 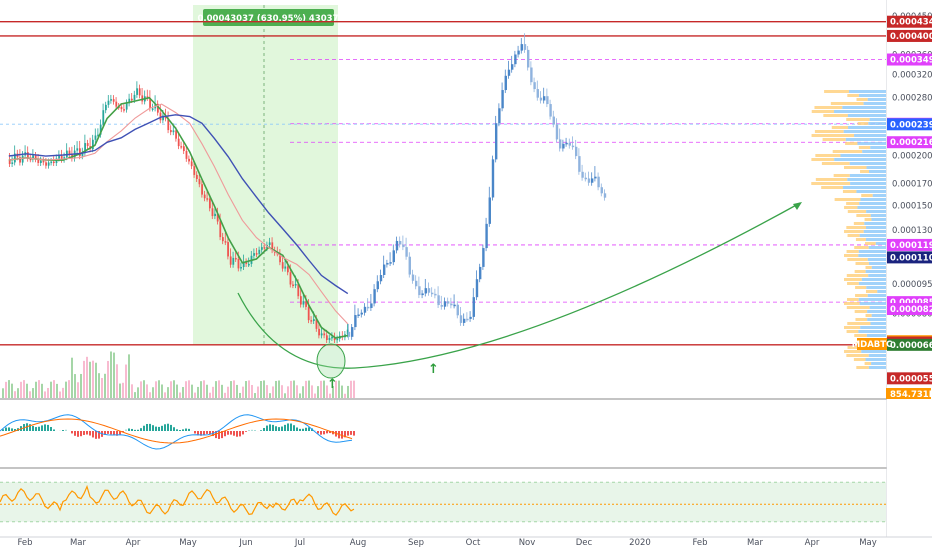 What do you see at coordinates (245, 543) in the screenshot?
I see `time-tick-label: Jun` at bounding box center [245, 543].